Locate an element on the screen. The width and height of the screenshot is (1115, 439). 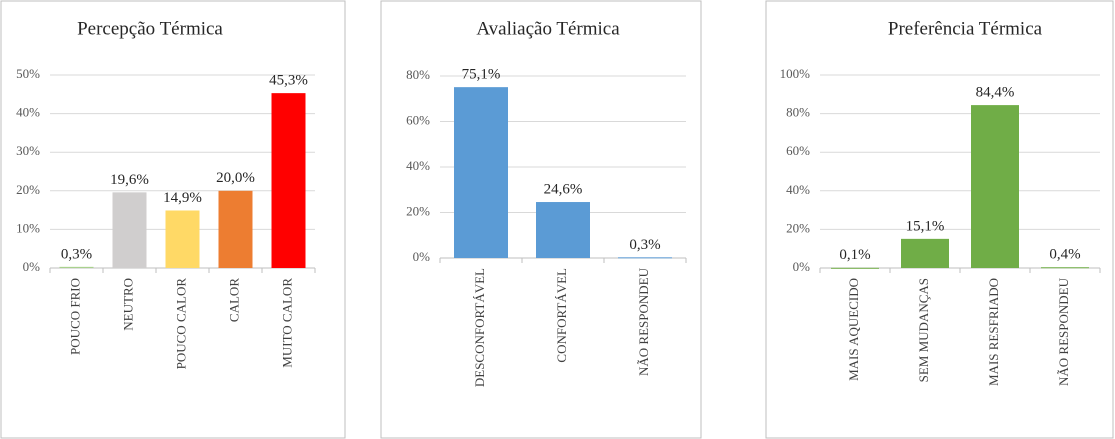
chart-title: Percepção Térmica is located at coordinates (150, 28).